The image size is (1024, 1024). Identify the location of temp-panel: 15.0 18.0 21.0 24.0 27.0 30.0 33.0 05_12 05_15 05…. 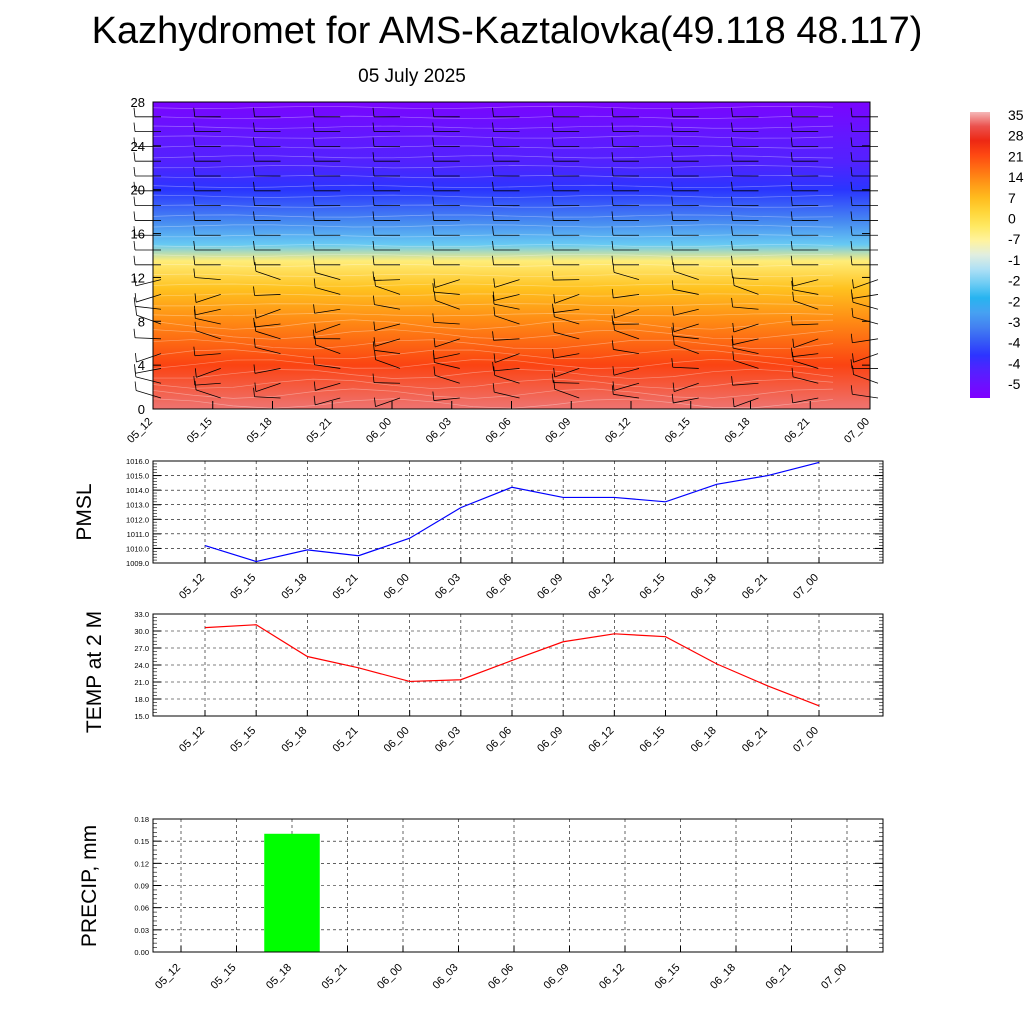
(483, 682).